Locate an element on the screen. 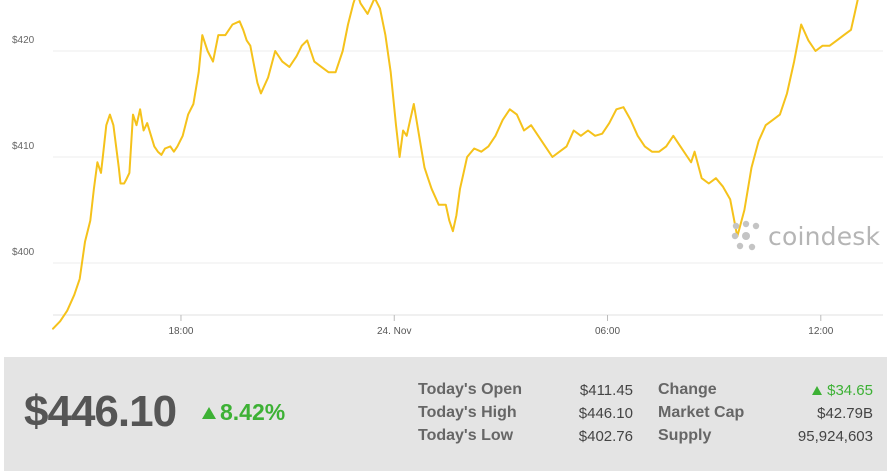  x-axis: 18:00 24. Nov 06:00 12:00 is located at coordinates (468, 325).